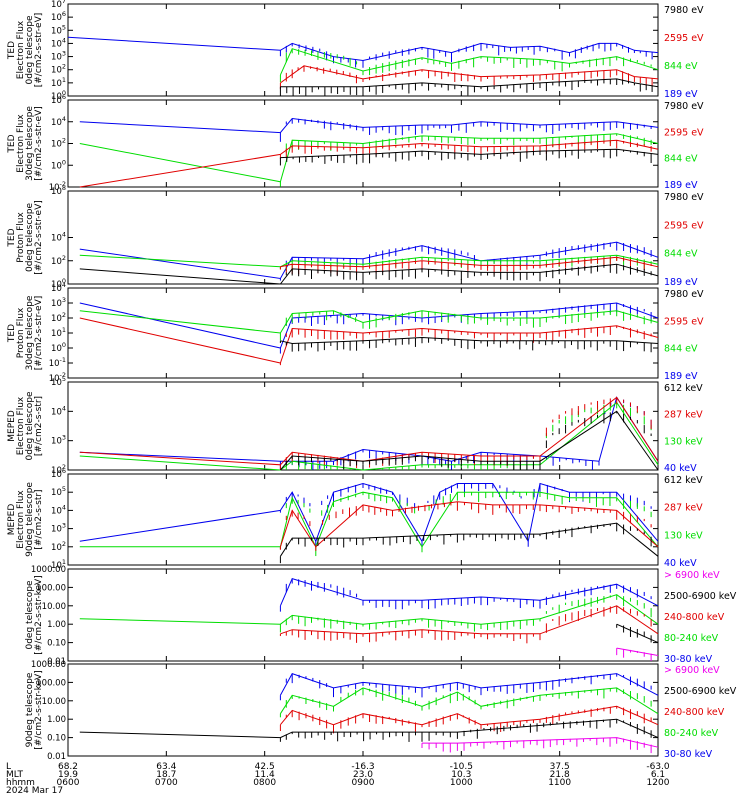  Describe the element at coordinates (68, 783) in the screenshot. I see `footer-hhmm-value: 0600` at that location.